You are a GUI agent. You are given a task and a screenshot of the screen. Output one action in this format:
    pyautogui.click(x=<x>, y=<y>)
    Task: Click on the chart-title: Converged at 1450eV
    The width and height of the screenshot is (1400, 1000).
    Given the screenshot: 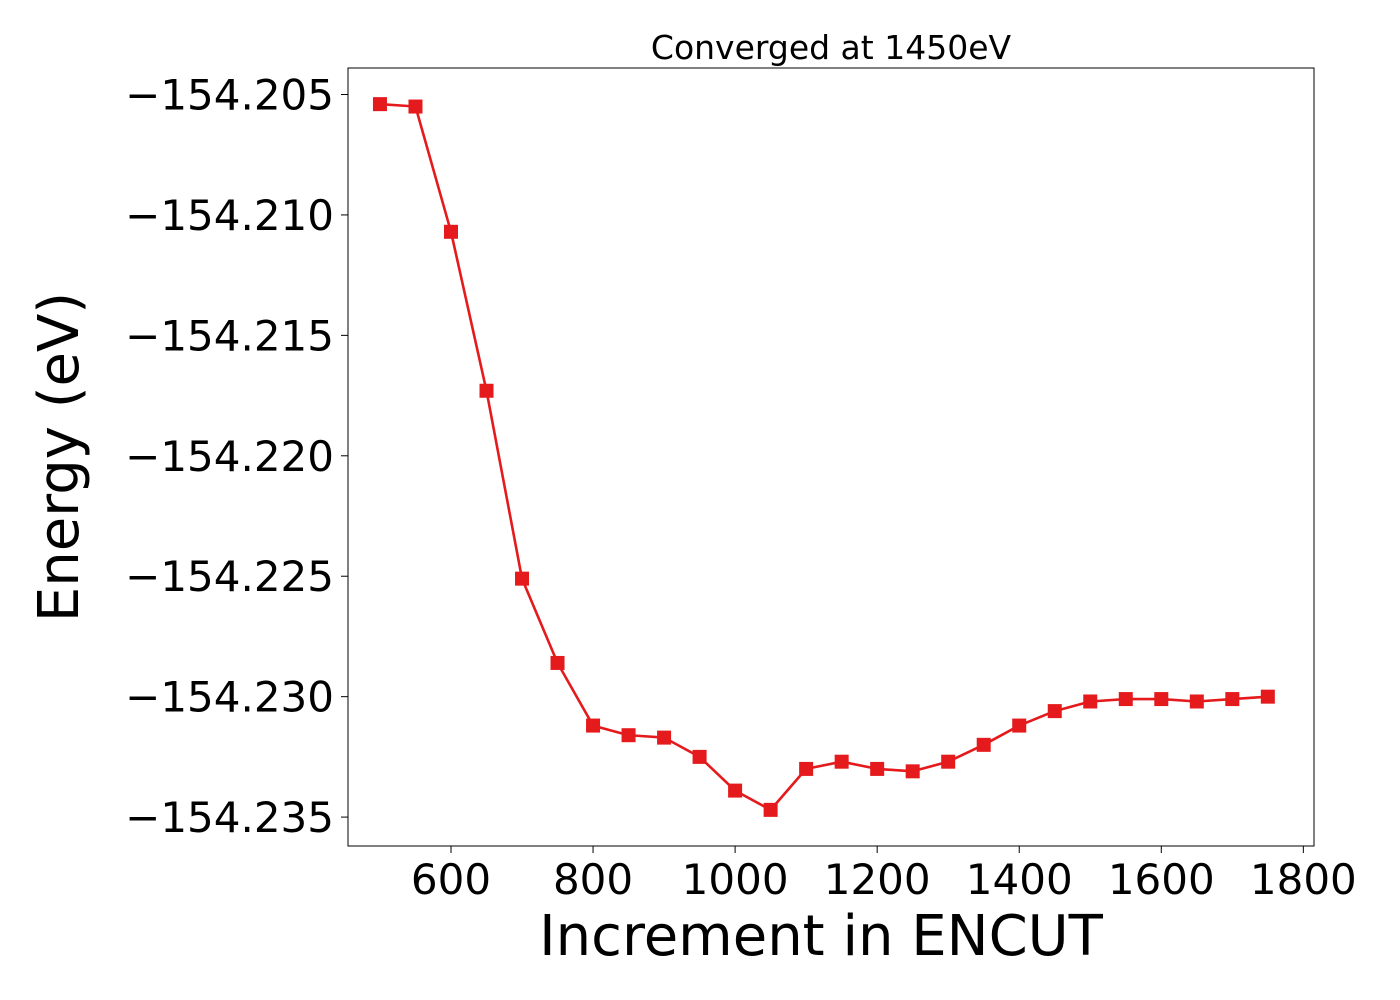 What is the action you would take?
    pyautogui.click(x=831, y=47)
    